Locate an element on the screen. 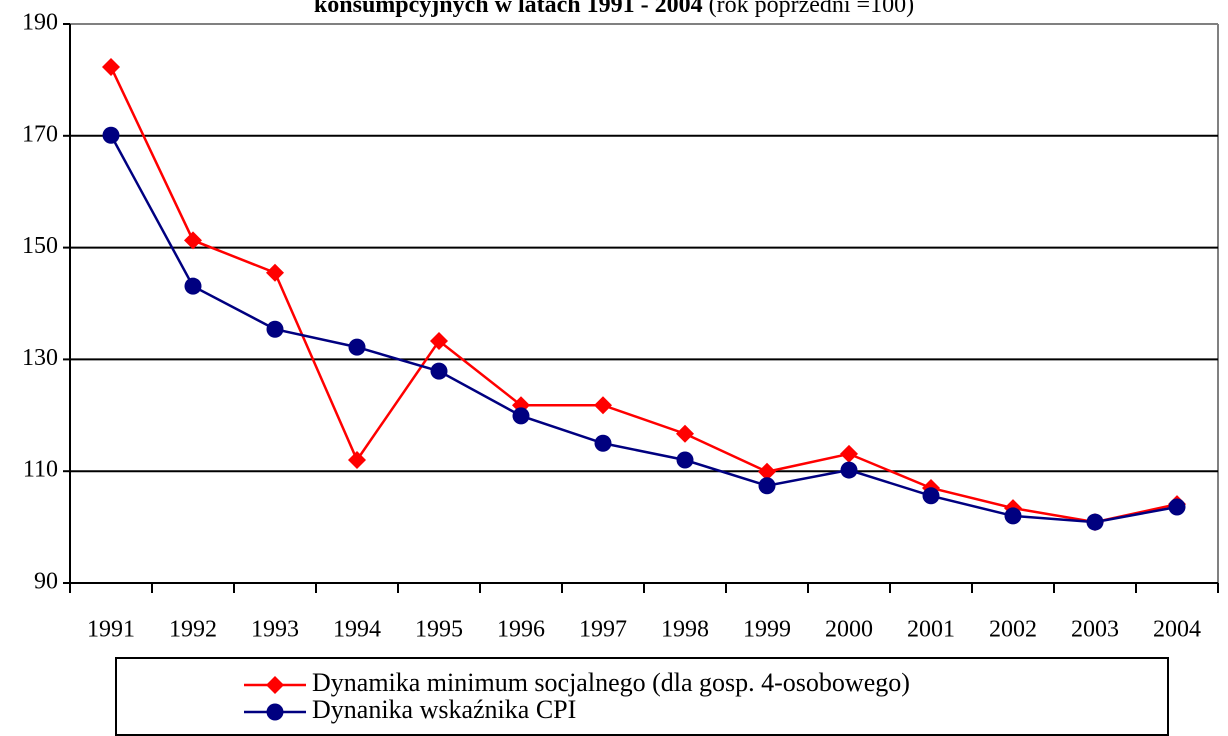  legend-box is located at coordinates (642, 696).